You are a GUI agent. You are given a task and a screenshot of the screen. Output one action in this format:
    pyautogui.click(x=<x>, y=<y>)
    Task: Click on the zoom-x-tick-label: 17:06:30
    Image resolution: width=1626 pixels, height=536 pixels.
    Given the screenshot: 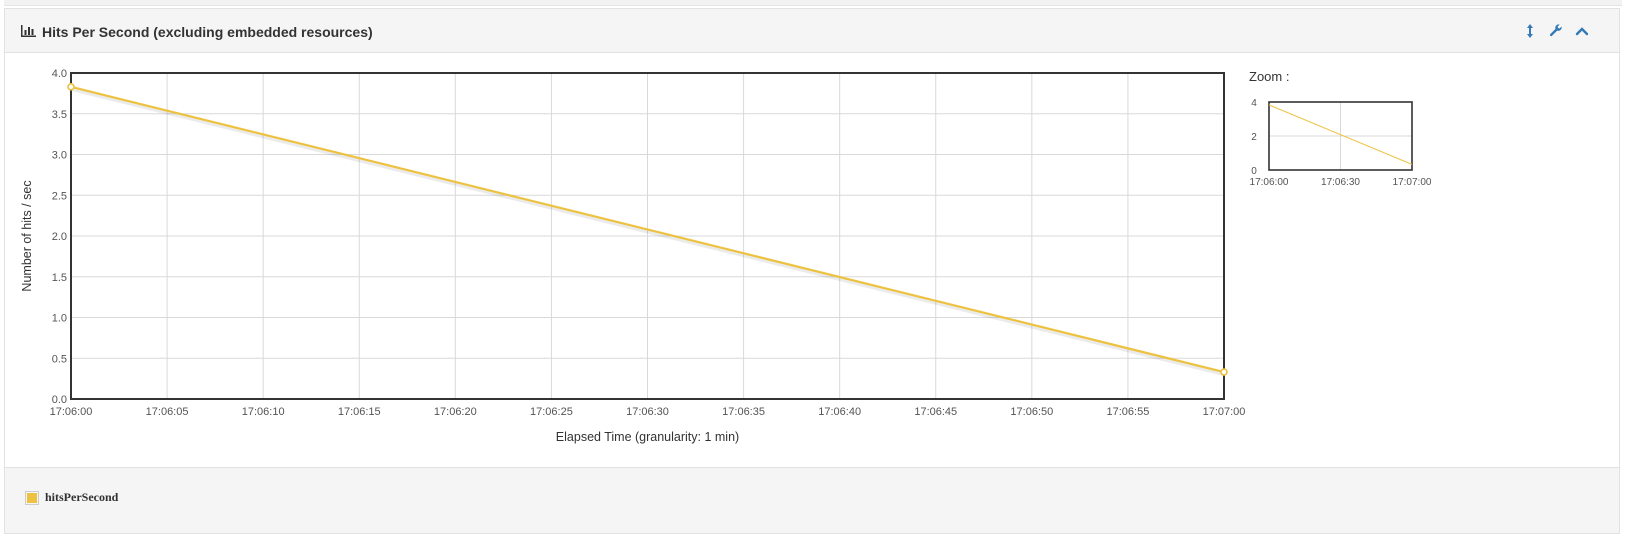 What is the action you would take?
    pyautogui.click(x=1340, y=182)
    